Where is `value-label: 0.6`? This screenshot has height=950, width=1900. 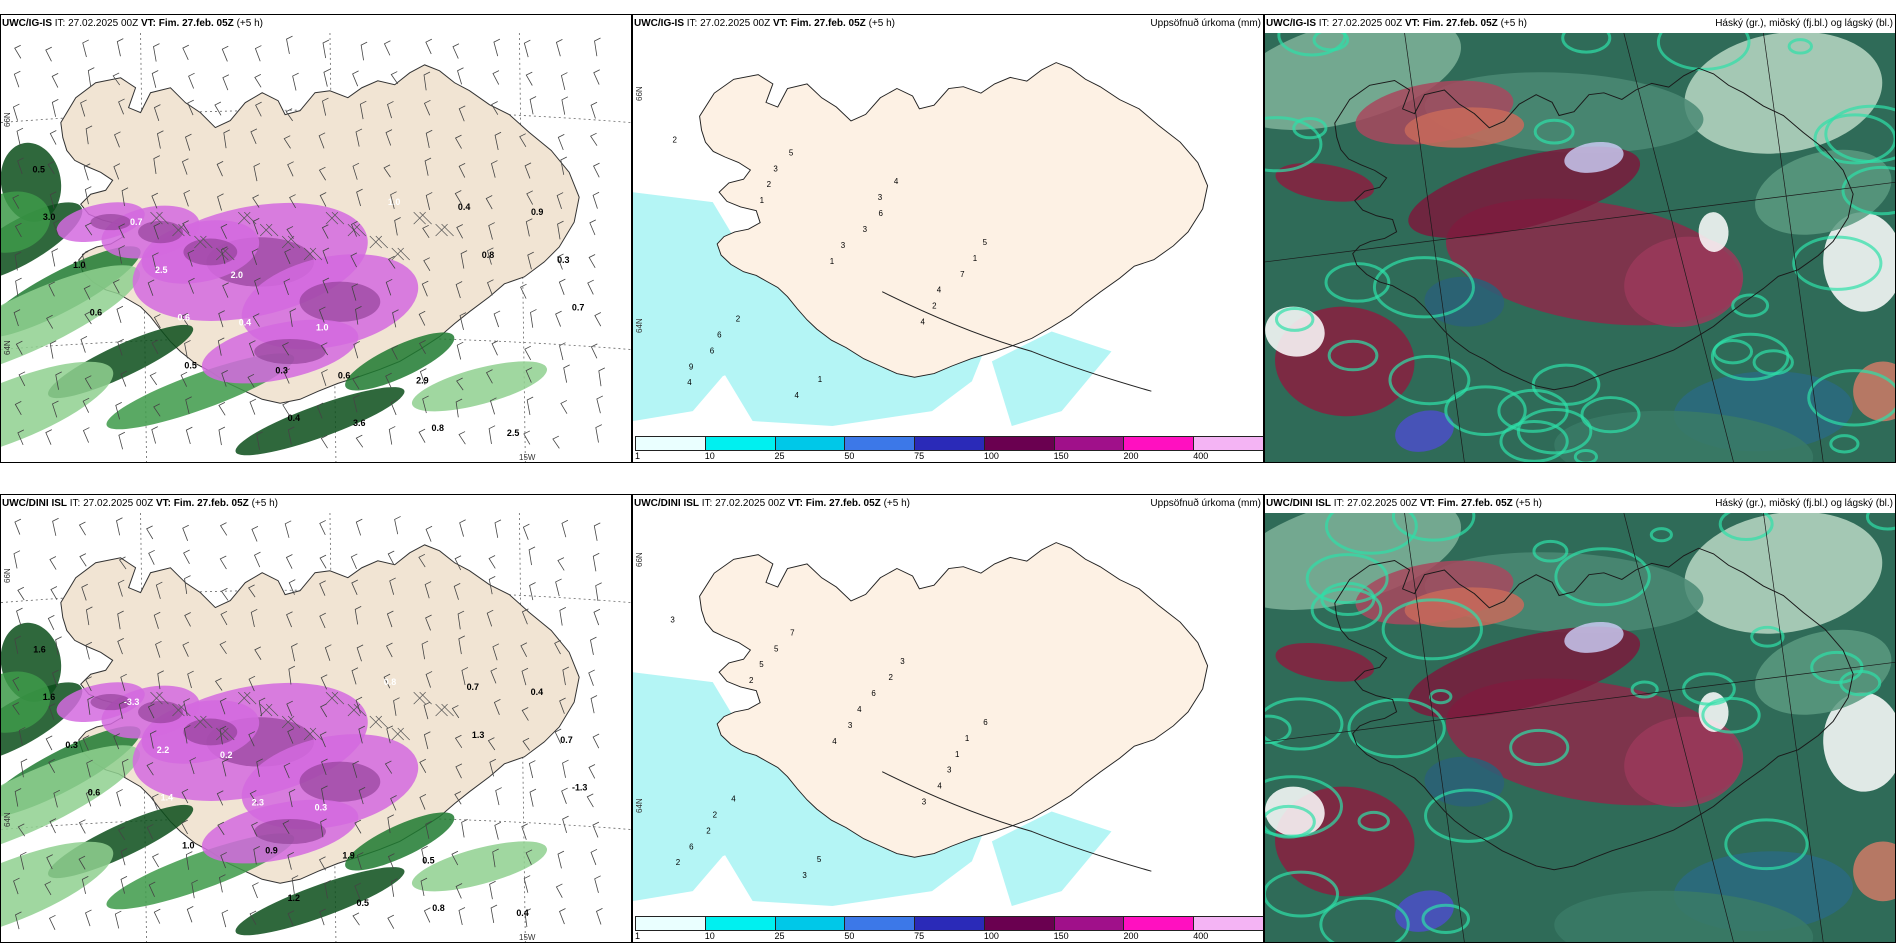 value-label: 0.6 is located at coordinates (344, 375).